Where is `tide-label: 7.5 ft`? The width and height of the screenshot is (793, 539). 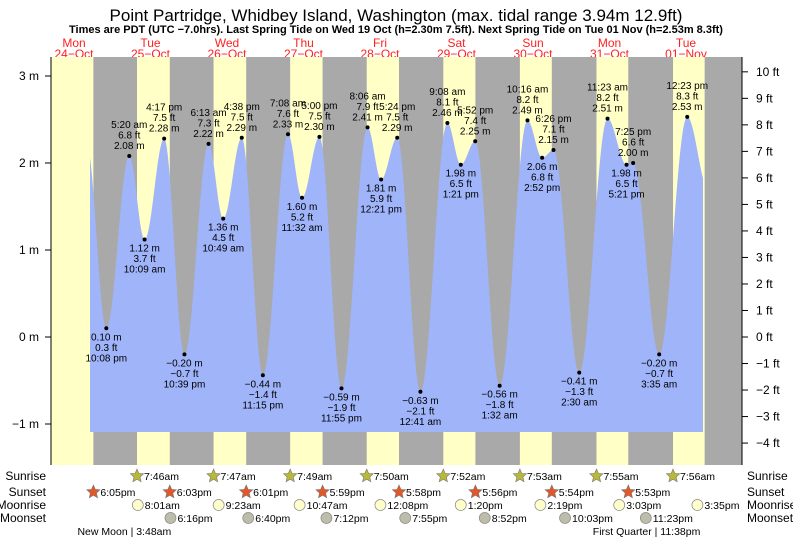
tide-label: 7.5 ft is located at coordinates (319, 116).